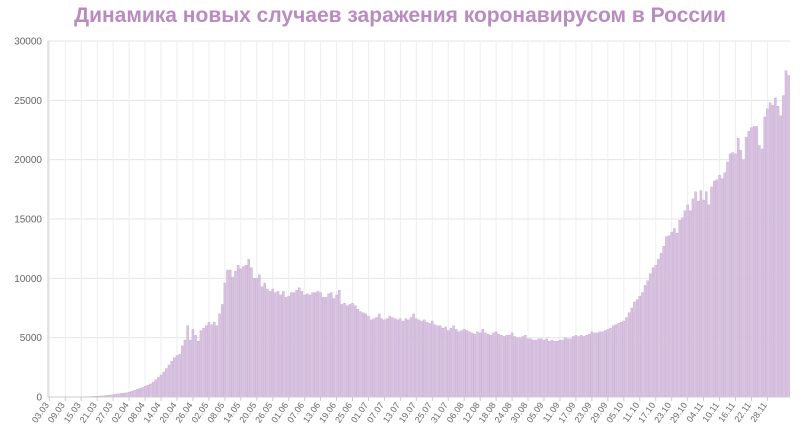 This screenshot has width=800, height=438. I want to click on y-tick-label: 0, so click(39, 398).